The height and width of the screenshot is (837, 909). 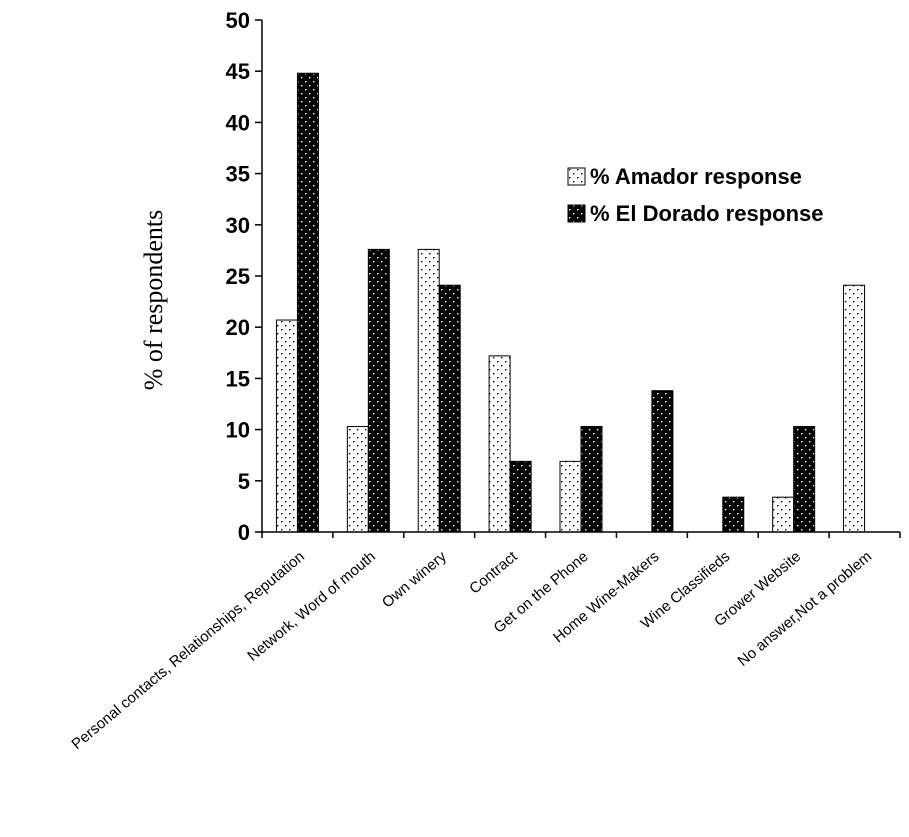 I want to click on y-tick-label: 40, so click(x=238, y=122).